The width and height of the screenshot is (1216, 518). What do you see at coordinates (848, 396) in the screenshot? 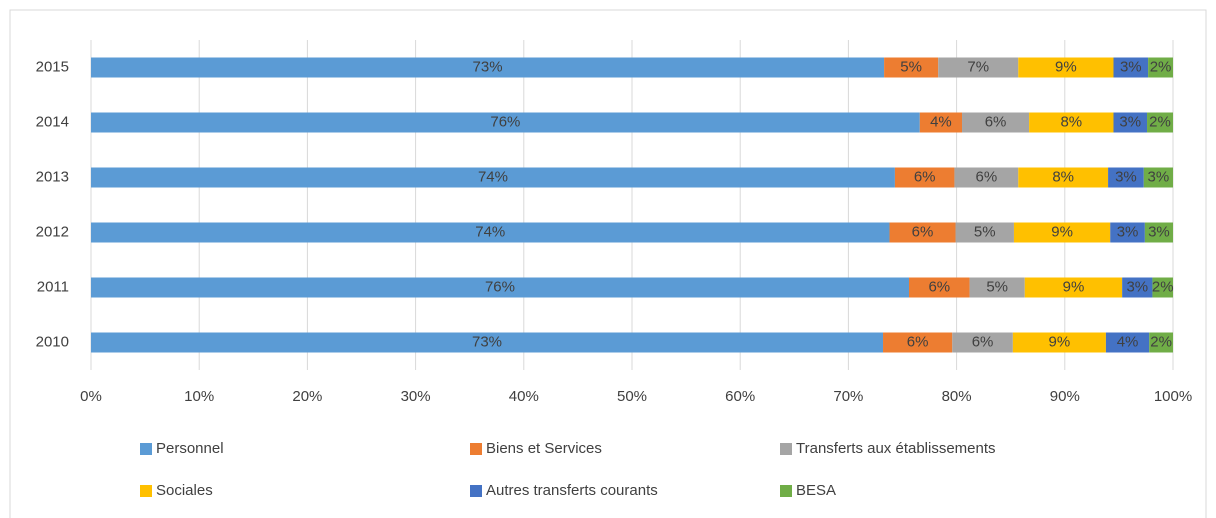
I see `x-tick-label: 70%` at bounding box center [848, 396].